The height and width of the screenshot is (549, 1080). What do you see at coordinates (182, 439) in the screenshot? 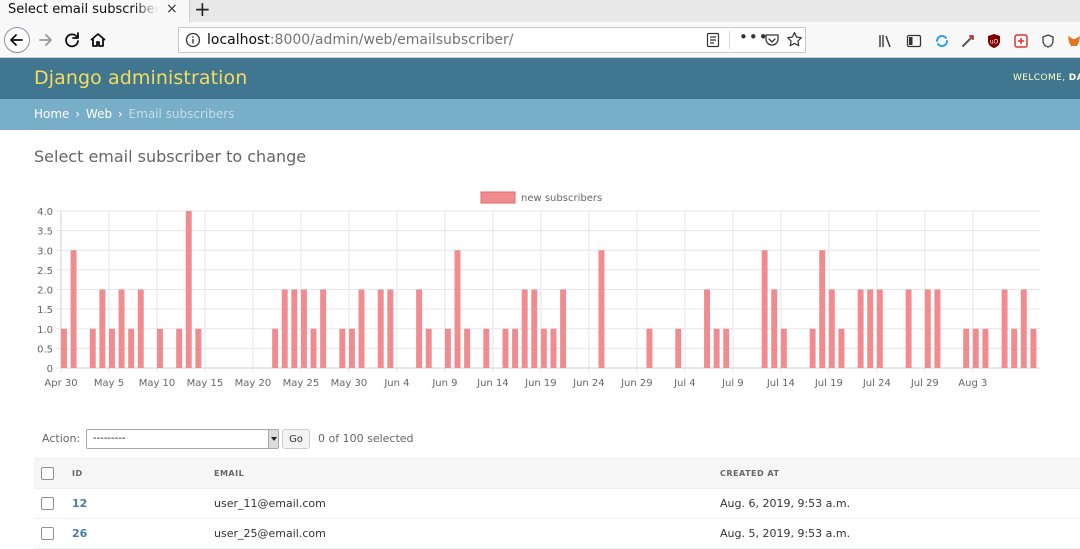
I see `action-select: ---------` at bounding box center [182, 439].